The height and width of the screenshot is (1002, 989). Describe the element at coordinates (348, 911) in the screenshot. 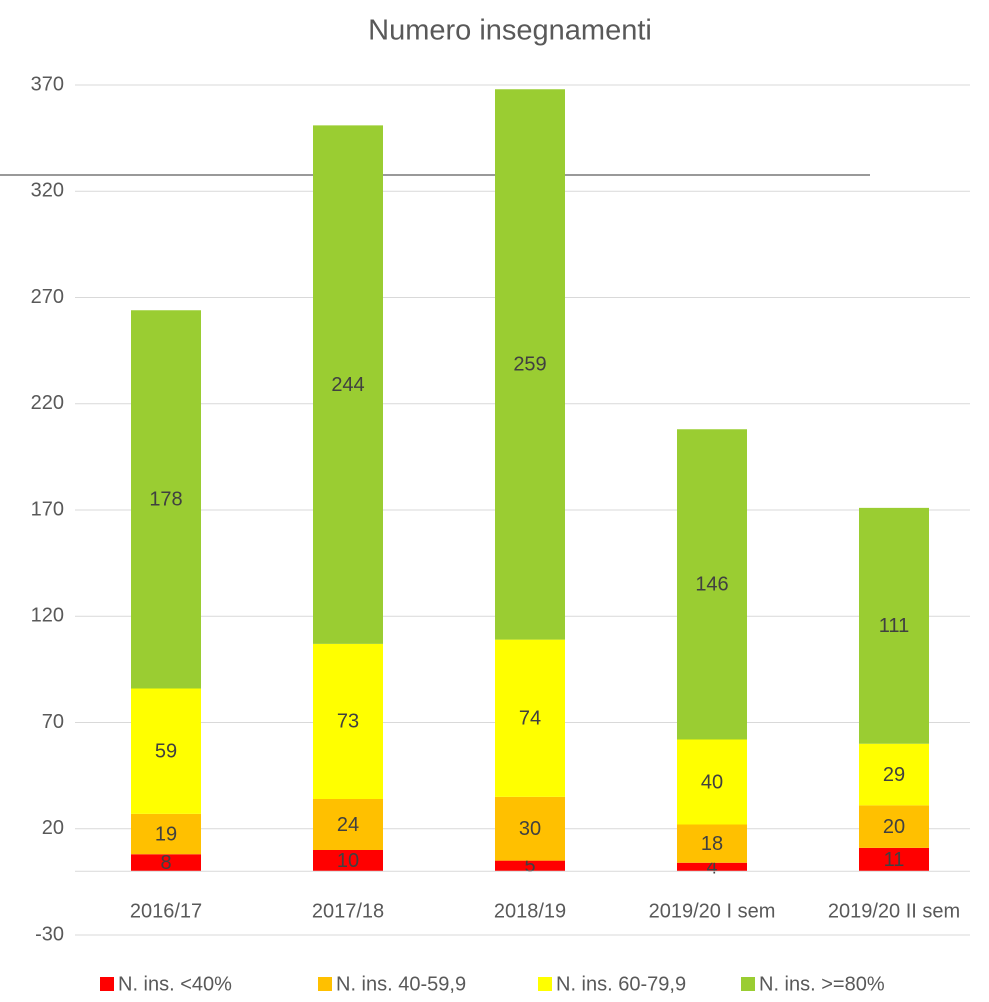

I see `x-tick-label: 2017/18` at that location.